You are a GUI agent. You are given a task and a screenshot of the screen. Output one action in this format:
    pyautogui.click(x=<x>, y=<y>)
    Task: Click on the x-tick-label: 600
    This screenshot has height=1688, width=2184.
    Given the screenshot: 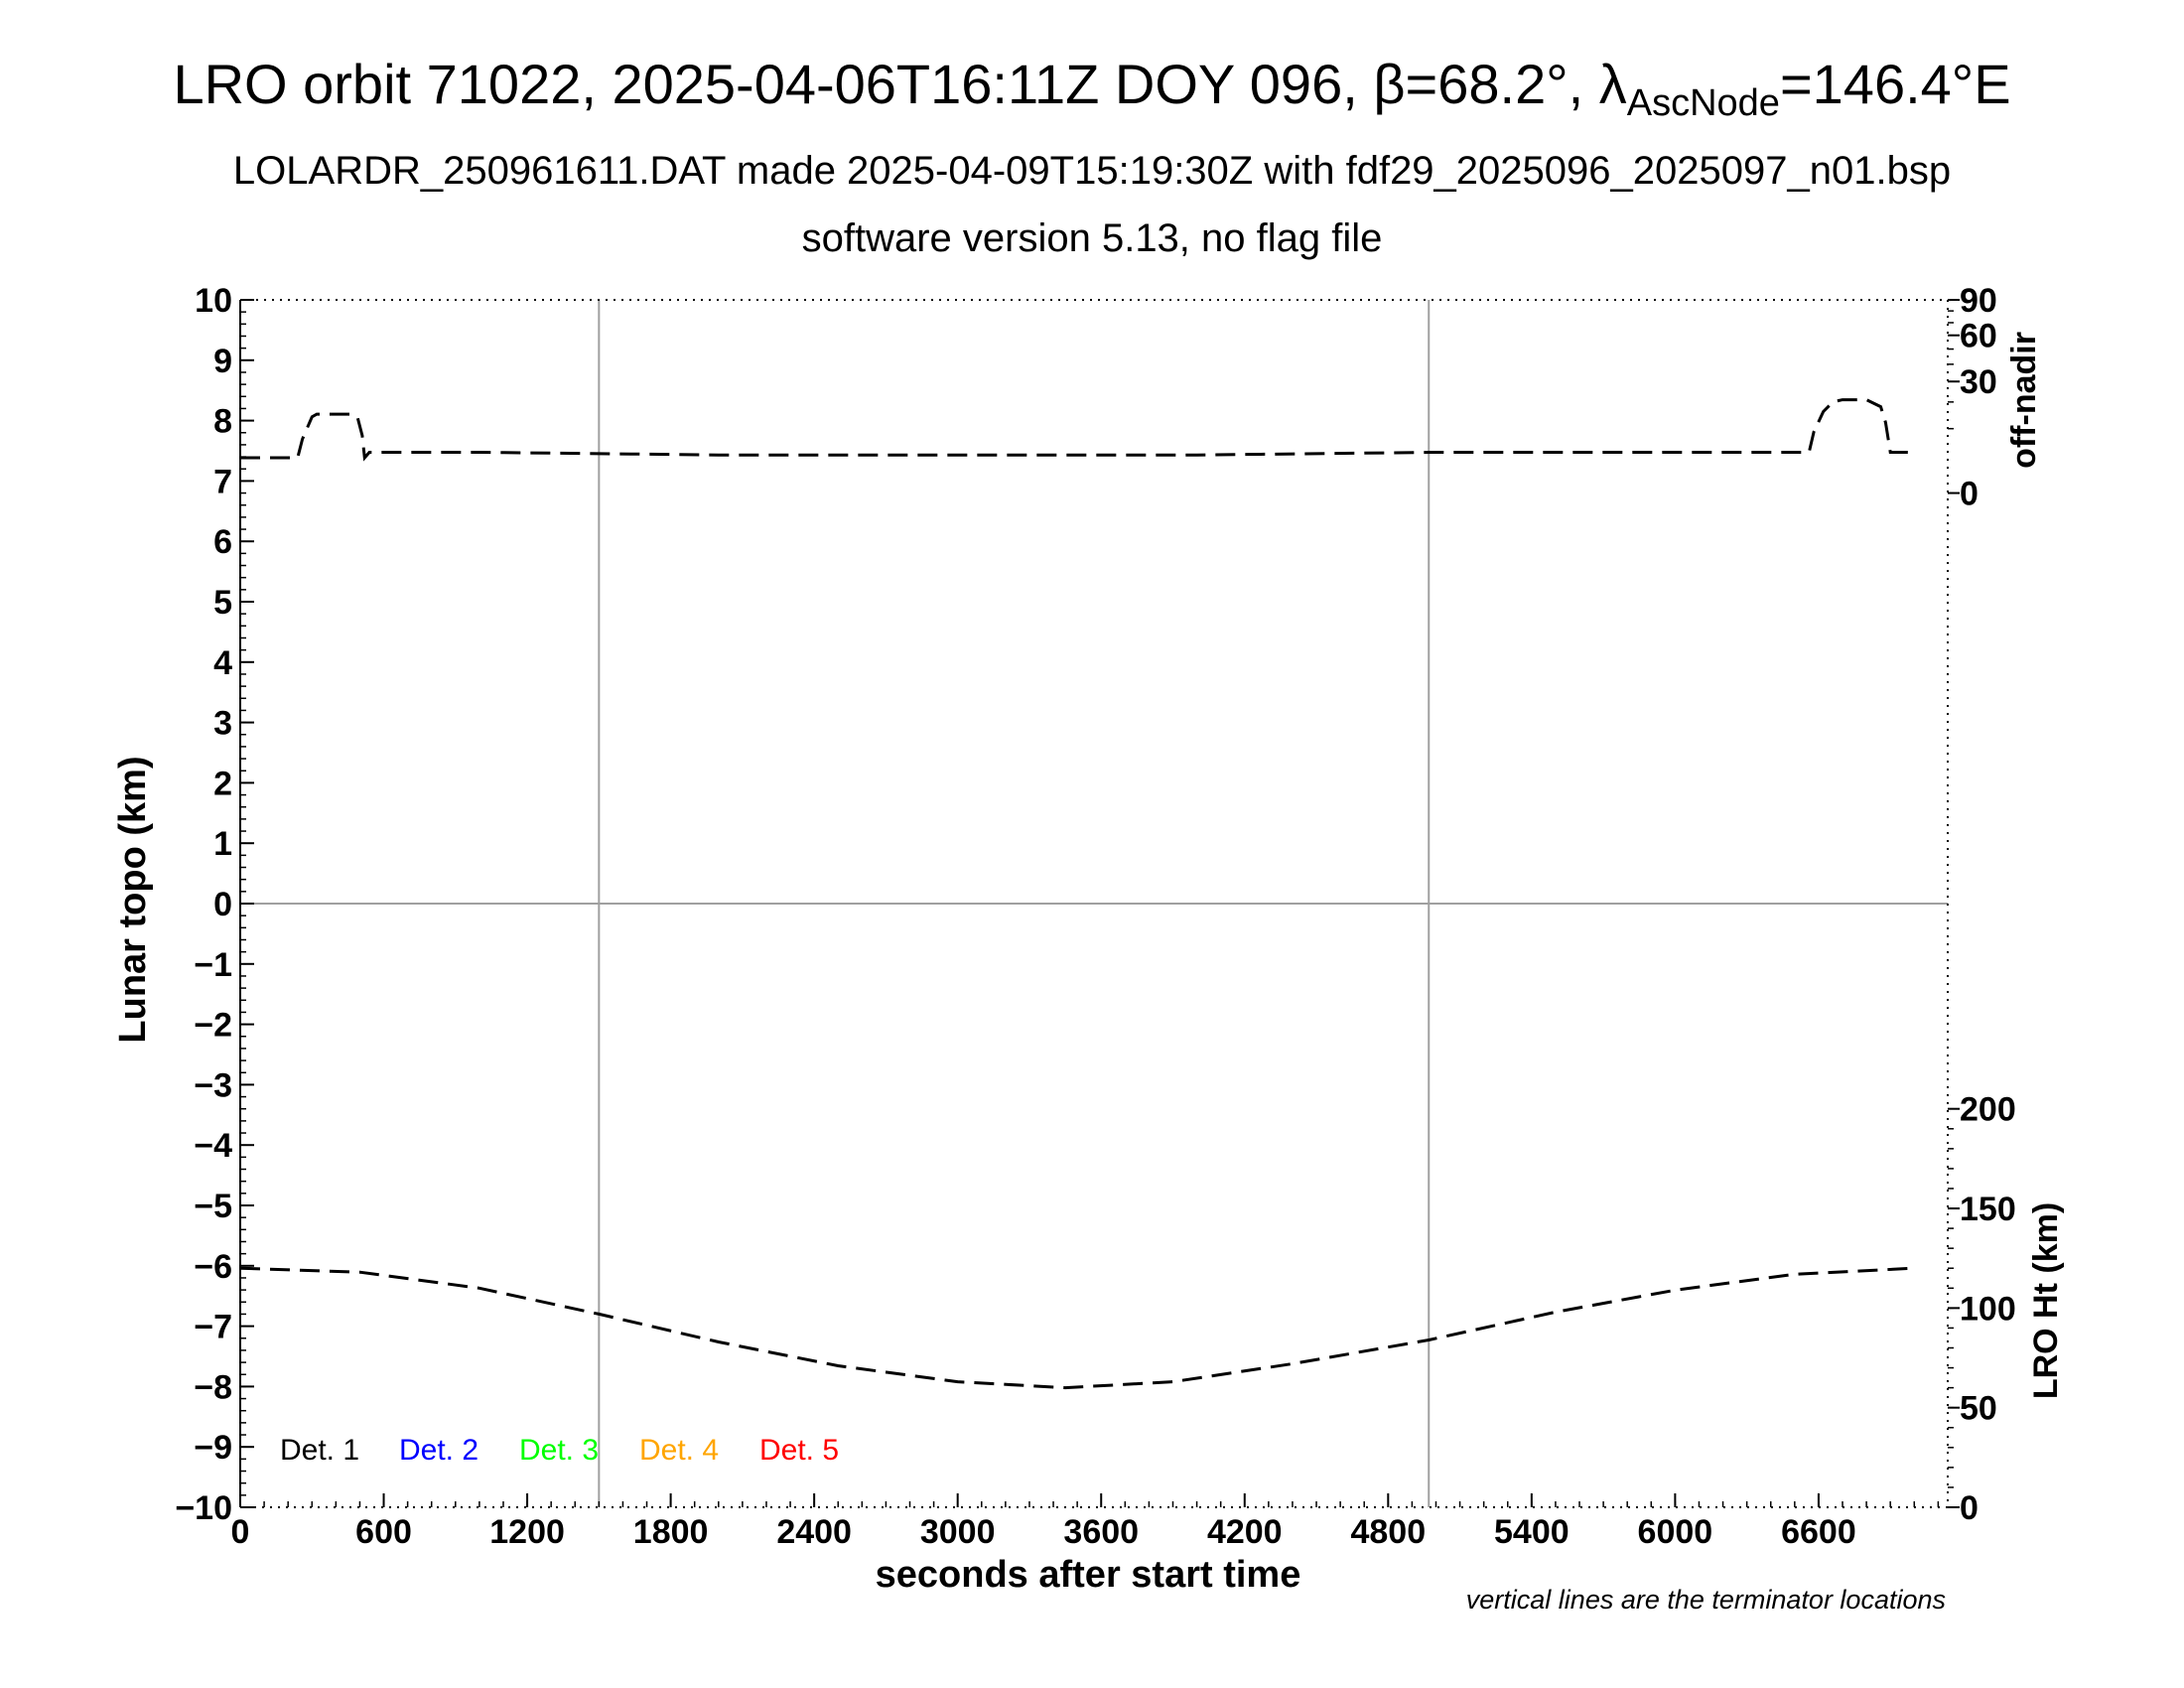 What is the action you would take?
    pyautogui.click(x=383, y=1532)
    